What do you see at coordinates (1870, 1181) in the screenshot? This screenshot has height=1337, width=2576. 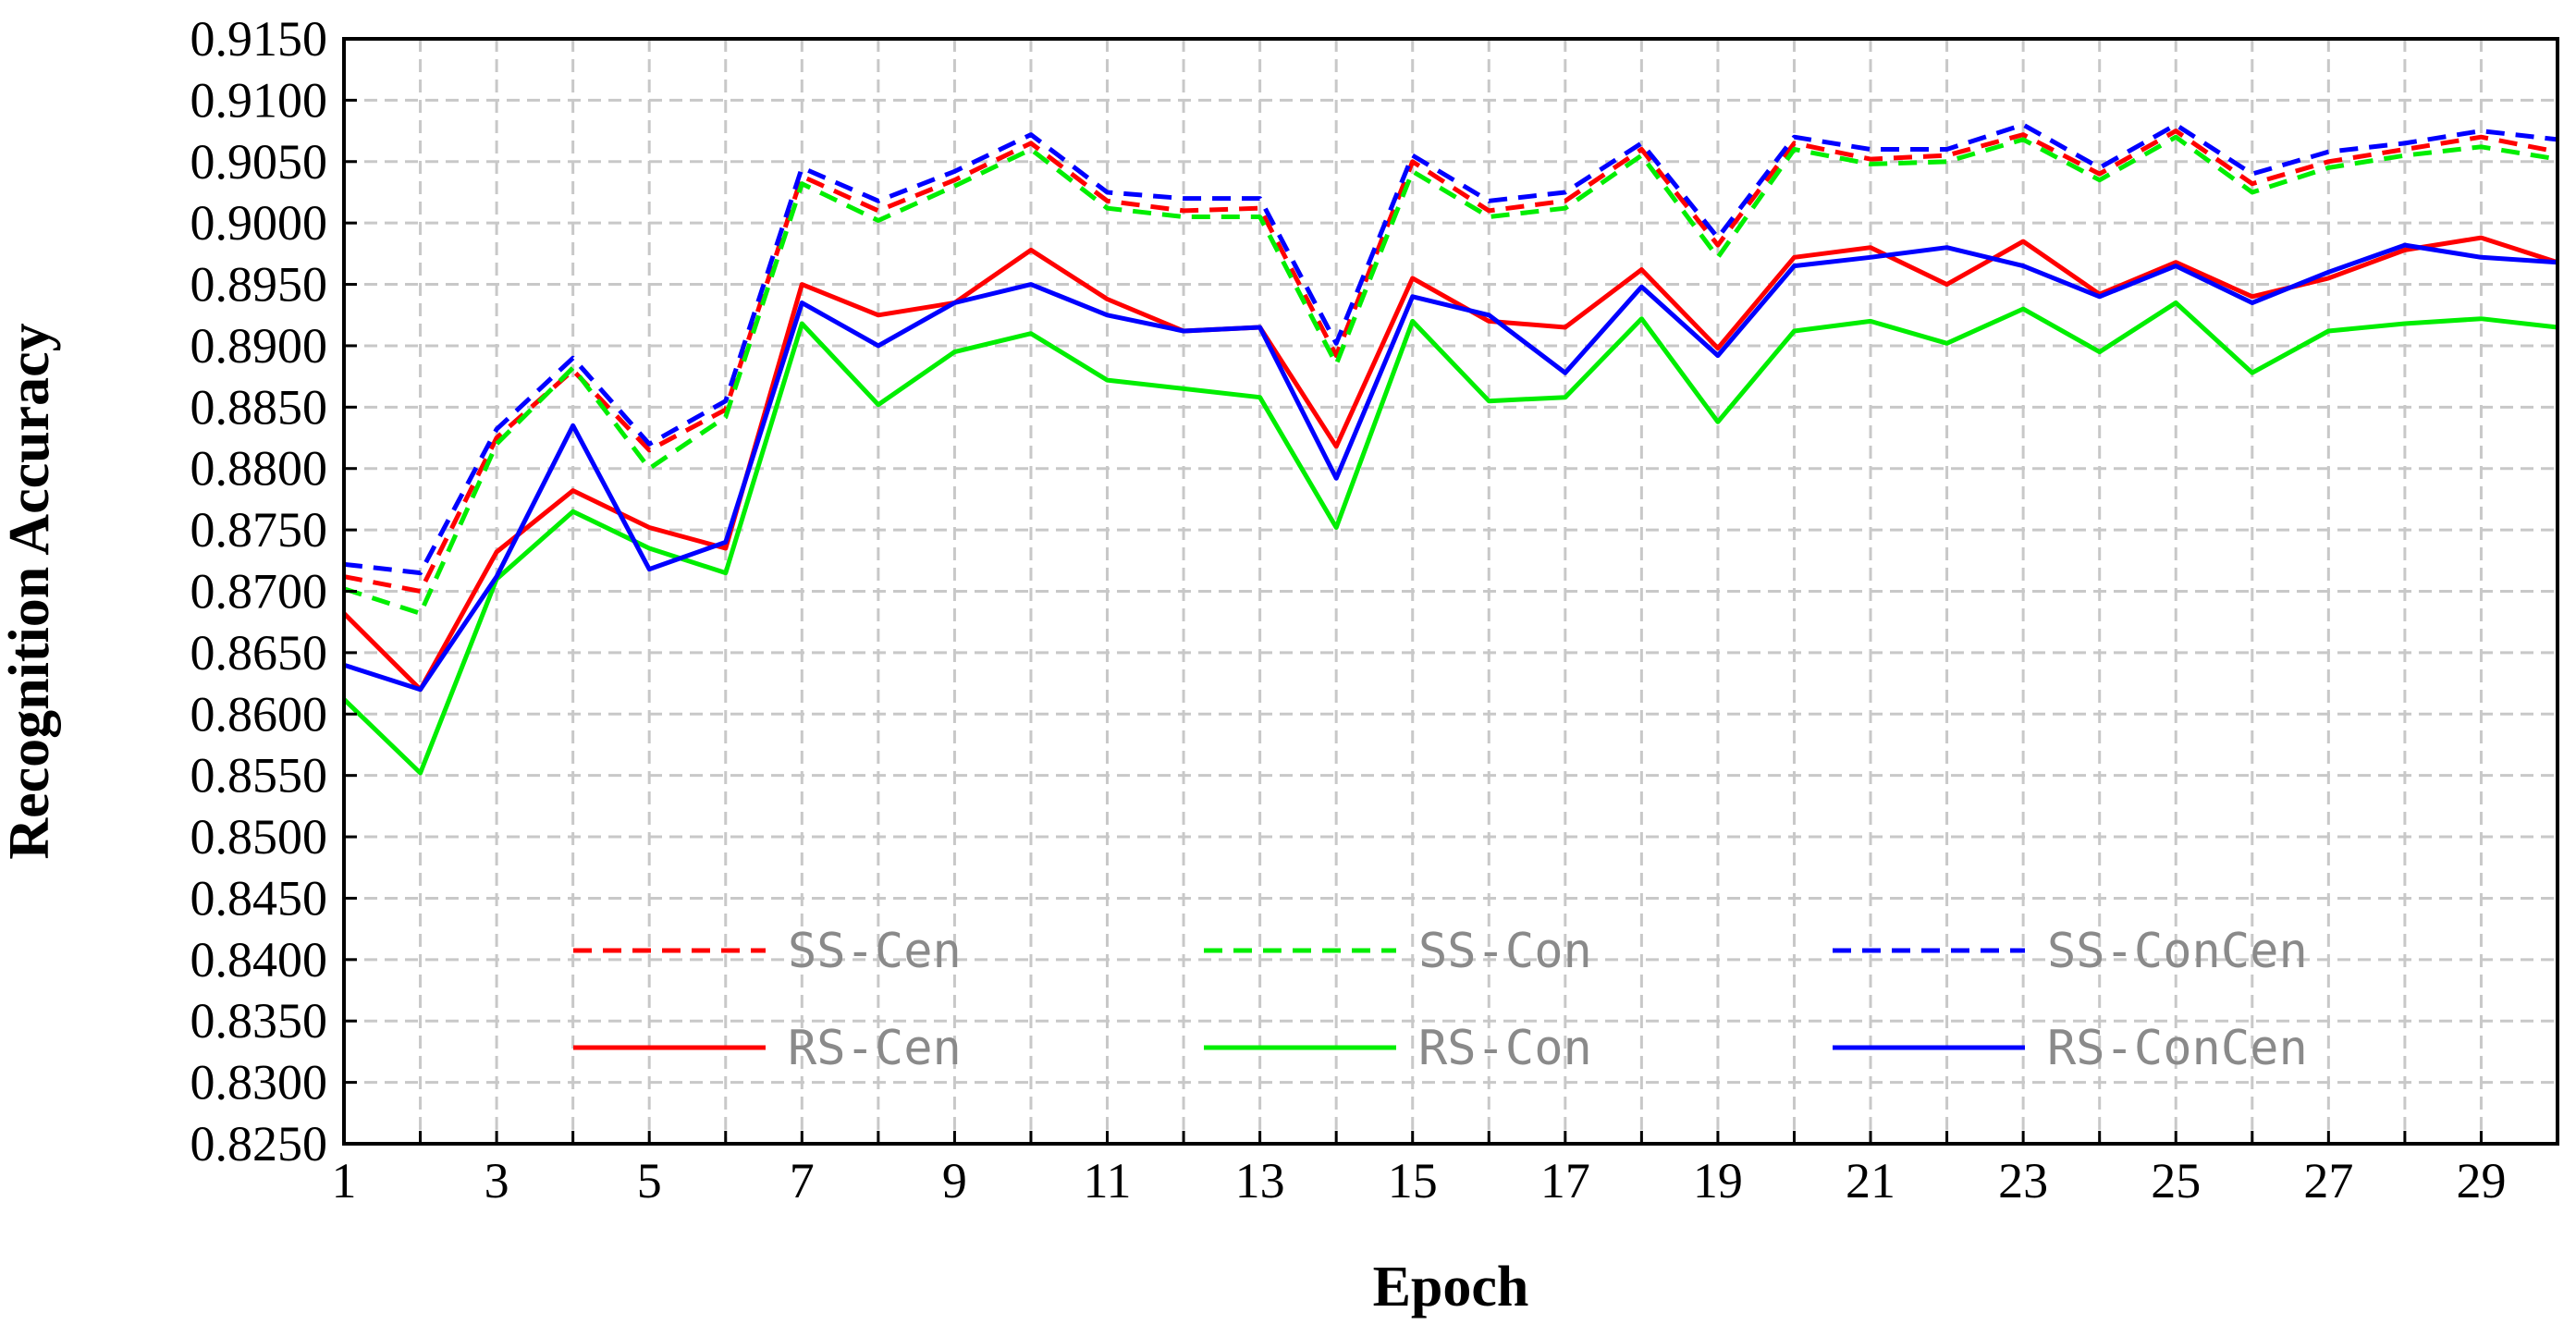 I see `x-tick-label: 21` at bounding box center [1870, 1181].